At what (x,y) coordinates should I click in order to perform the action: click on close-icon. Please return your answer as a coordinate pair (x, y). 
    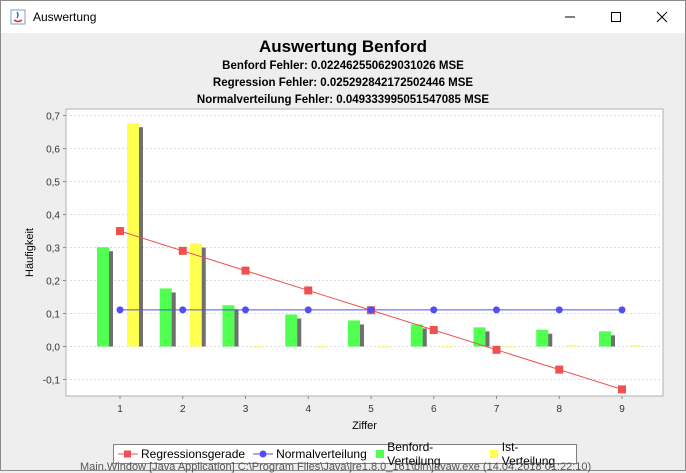
    Looking at the image, I should click on (662, 17).